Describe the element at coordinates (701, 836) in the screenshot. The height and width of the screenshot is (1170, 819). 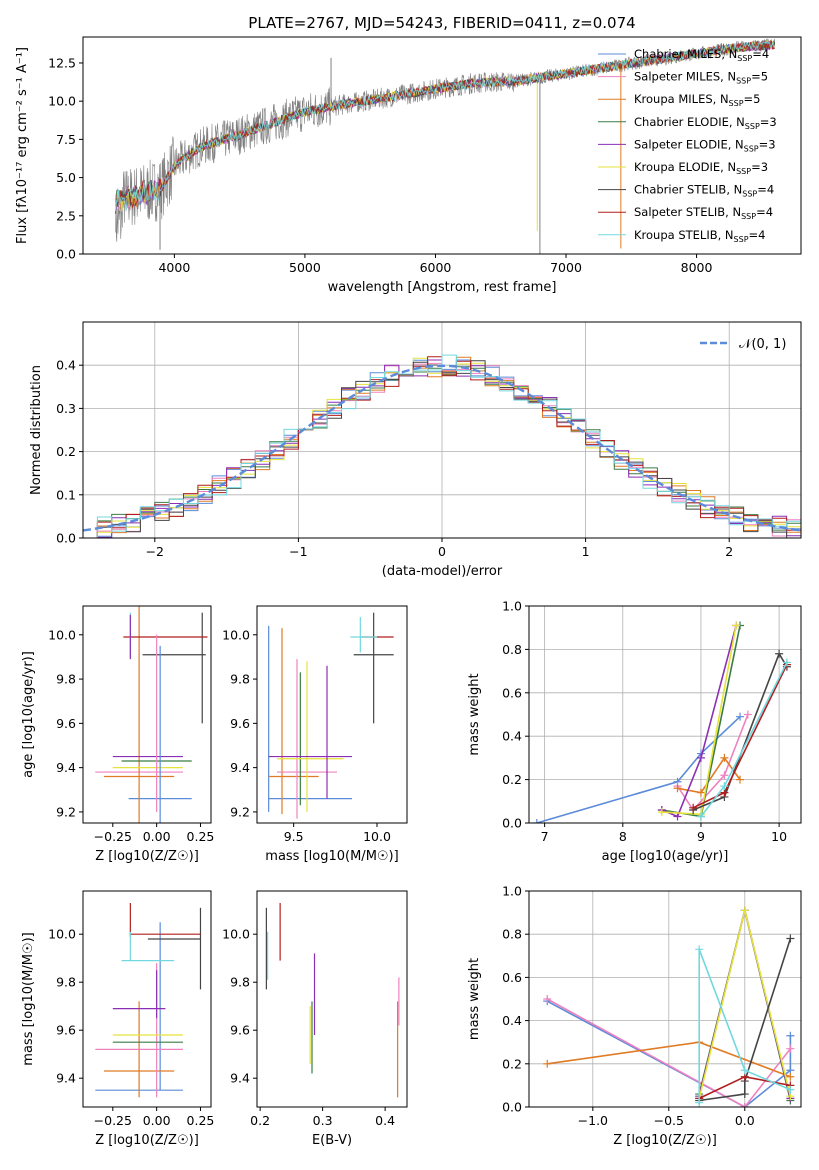
I see `x-tick-label: 9` at that location.